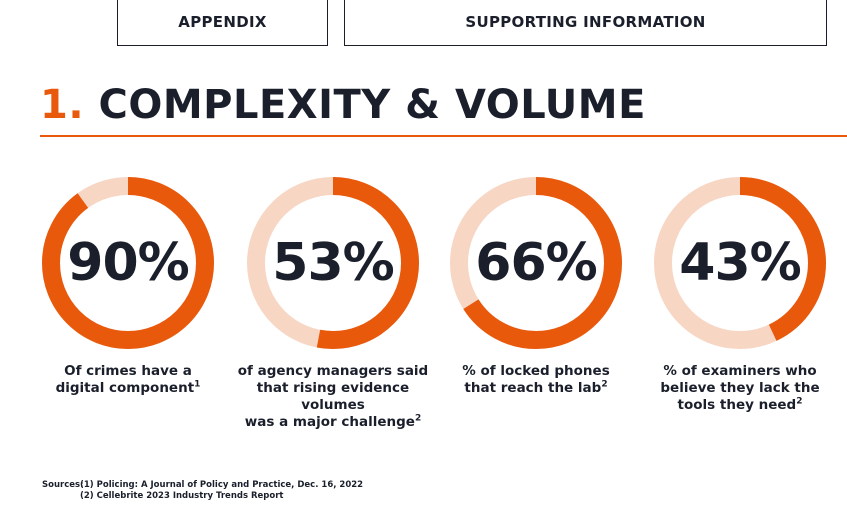 The image size is (847, 519). Describe the element at coordinates (740, 371) in the screenshot. I see `caption-line: % of examiners who` at that location.